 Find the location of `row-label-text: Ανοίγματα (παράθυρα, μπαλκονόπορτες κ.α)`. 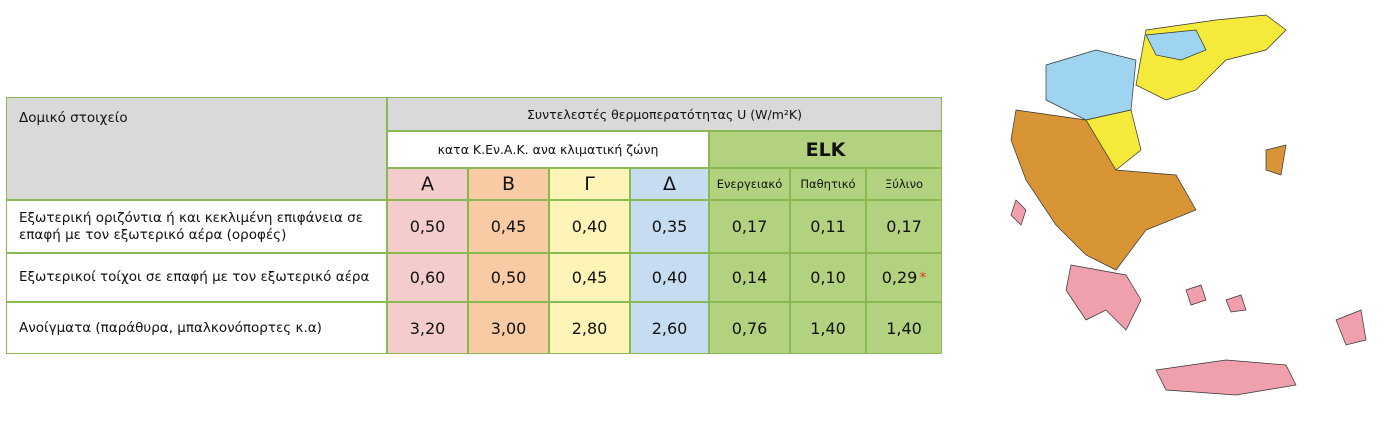

row-label-text: Ανοίγματα (παράθυρα, μπαλκονόπορτες κ.α) is located at coordinates (170, 327).